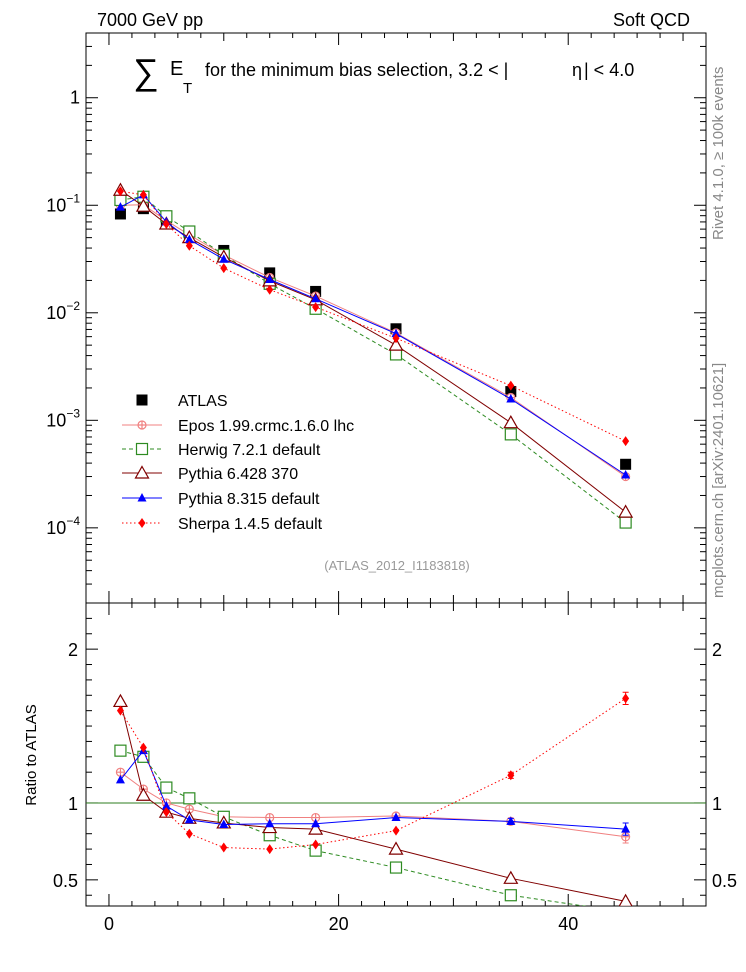 This screenshot has height=972, width=746. Describe the element at coordinates (717, 650) in the screenshot. I see `ratio-y-tick-label-right: 2` at that location.